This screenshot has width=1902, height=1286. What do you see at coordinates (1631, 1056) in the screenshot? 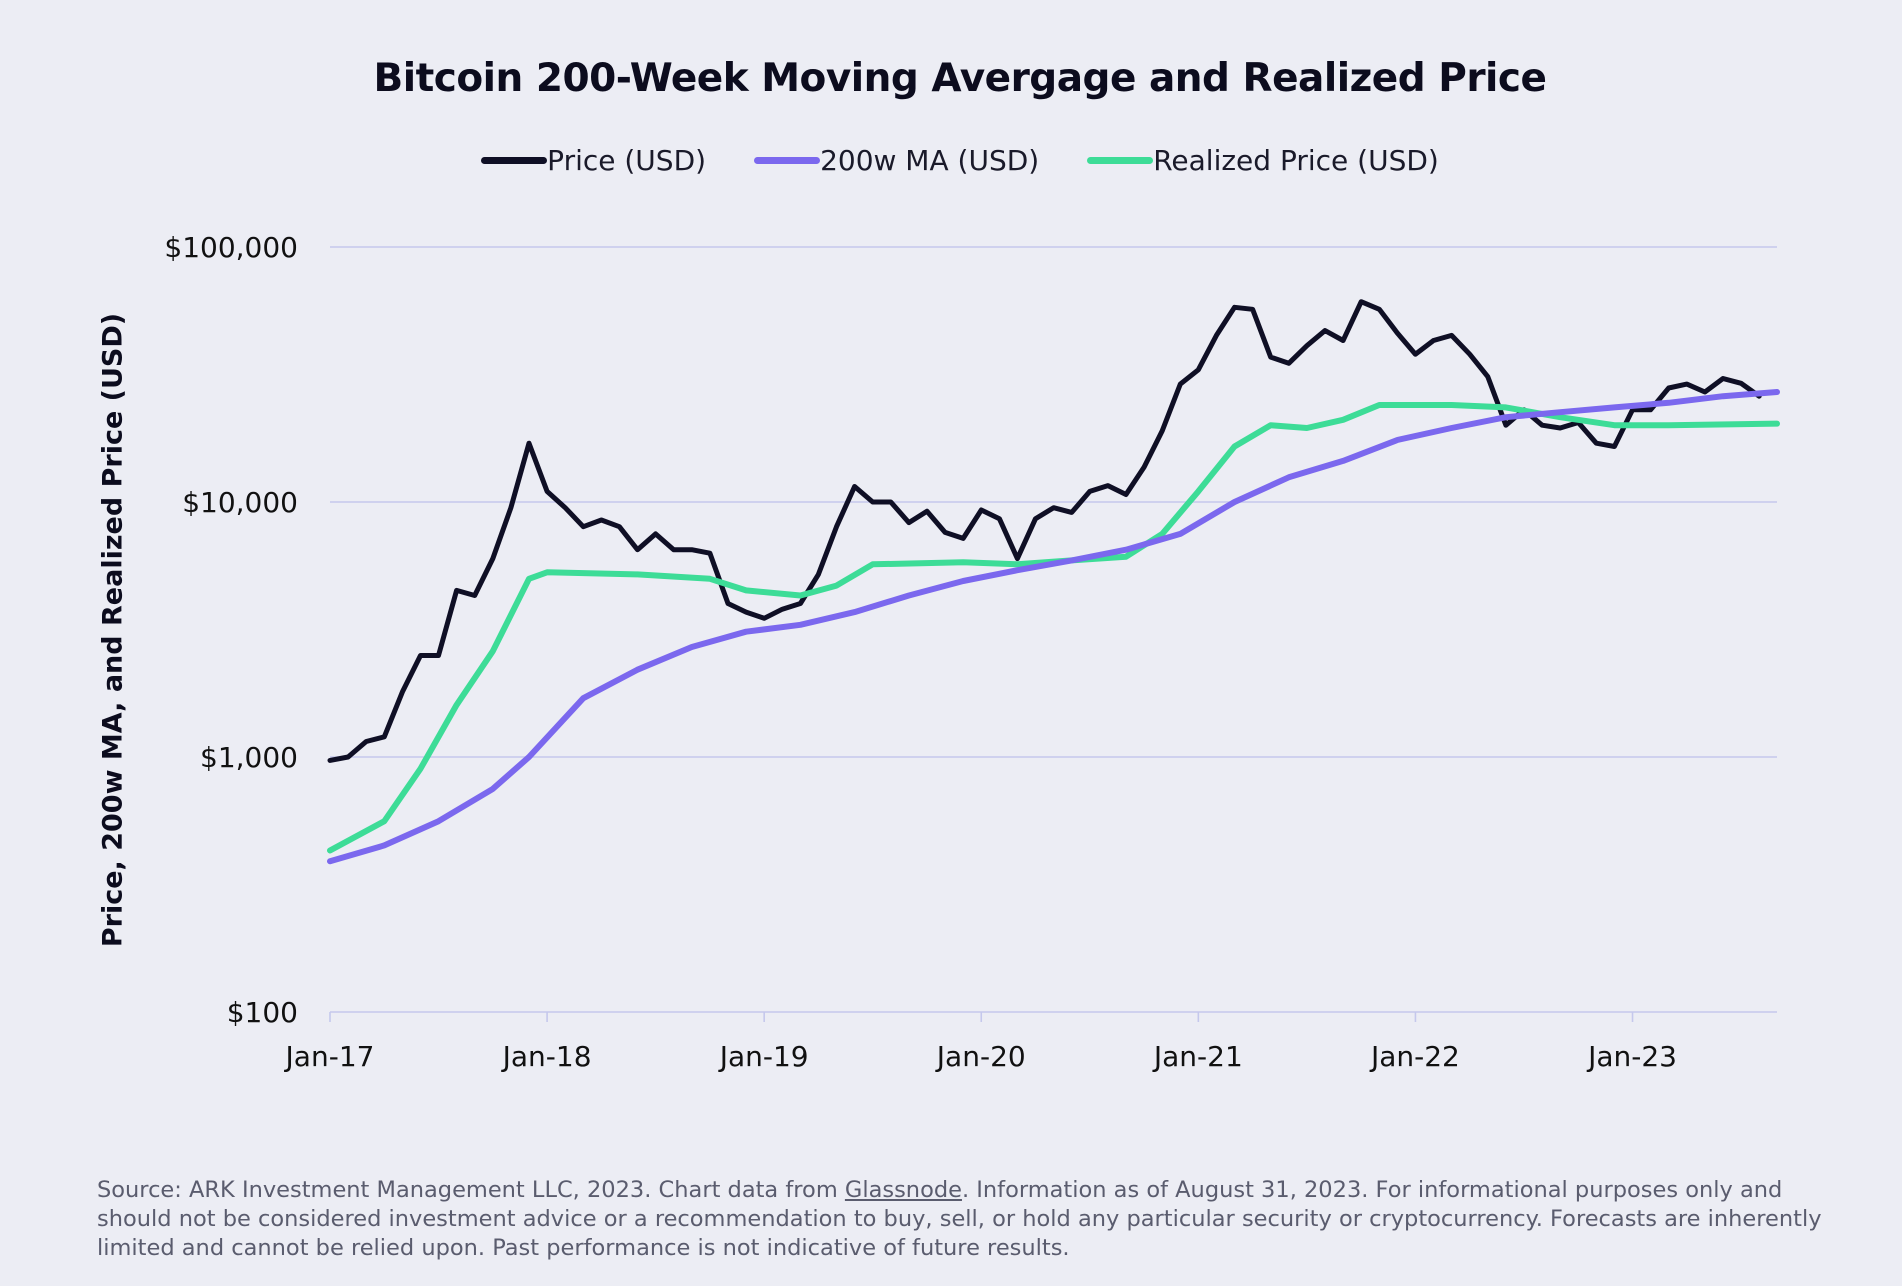
I see `x-tick-label: Jan-23` at bounding box center [1631, 1056].